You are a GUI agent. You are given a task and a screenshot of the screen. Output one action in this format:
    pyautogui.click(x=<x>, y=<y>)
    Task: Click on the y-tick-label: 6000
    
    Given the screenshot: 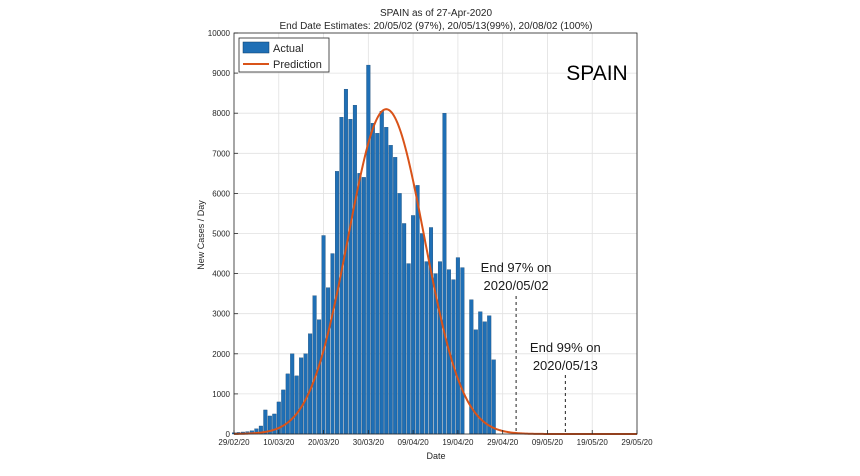 What is the action you would take?
    pyautogui.click(x=221, y=193)
    